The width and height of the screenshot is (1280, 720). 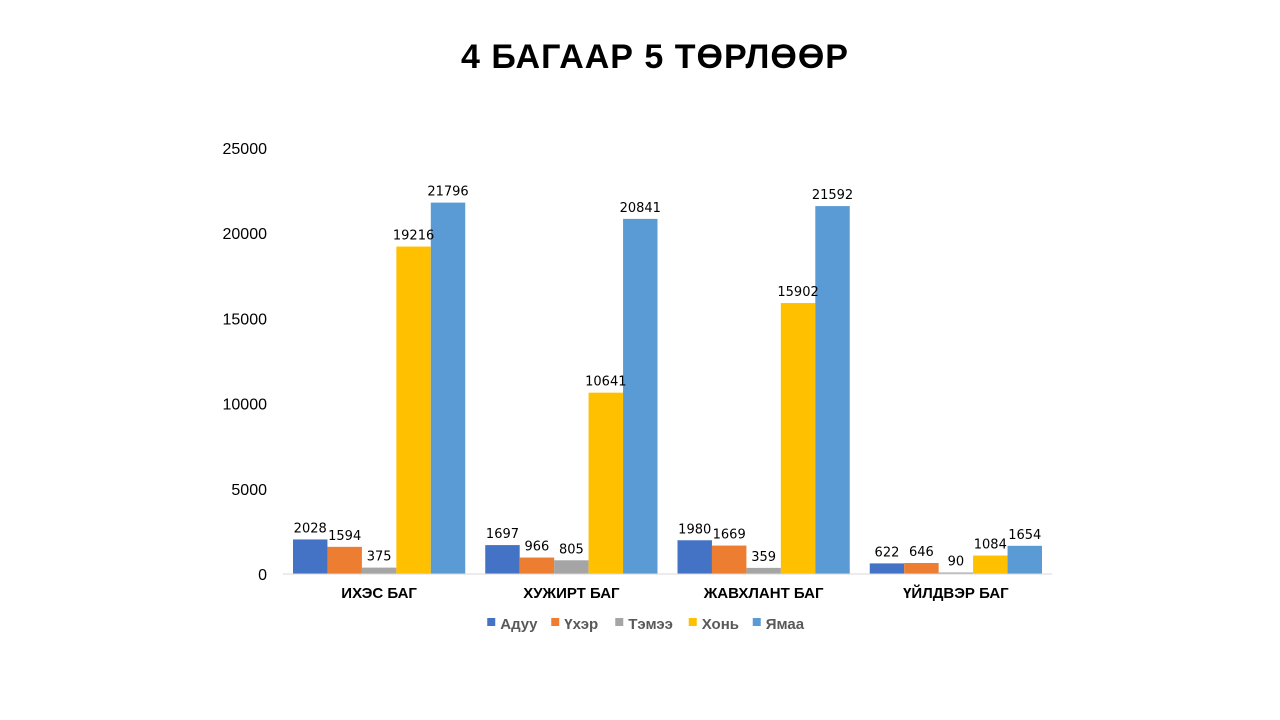 What do you see at coordinates (413, 236) in the screenshot?
I see `data-label: 19216` at bounding box center [413, 236].